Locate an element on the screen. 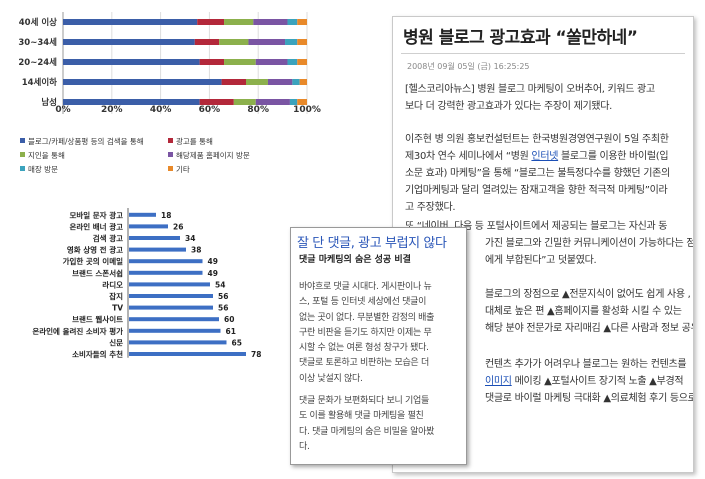  category-label: 온라인 배너 광고 is located at coordinates (96, 226).